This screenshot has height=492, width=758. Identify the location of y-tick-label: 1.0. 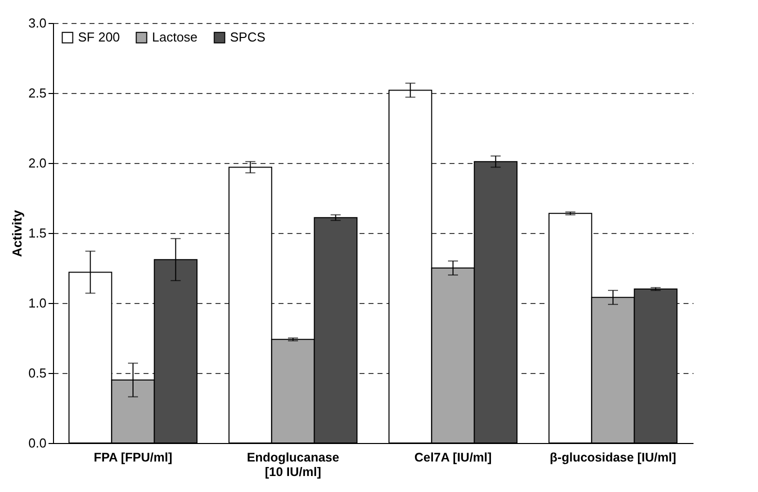
(37, 303).